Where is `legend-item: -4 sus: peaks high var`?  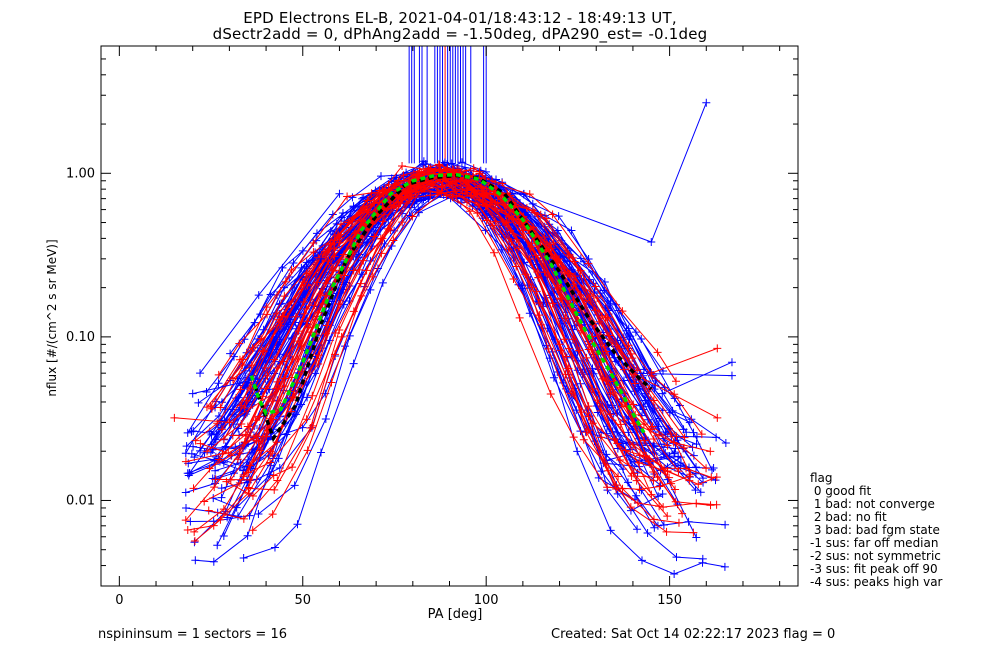 legend-item: -4 sus: peaks high var is located at coordinates (876, 582).